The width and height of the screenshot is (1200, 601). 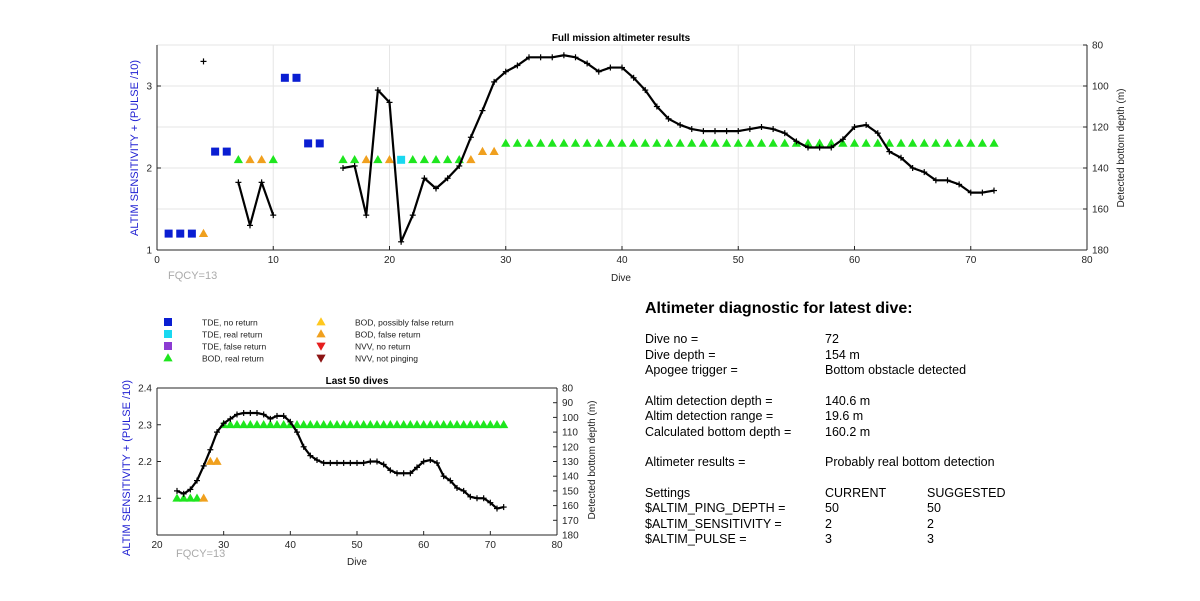 What do you see at coordinates (713, 523) in the screenshot?
I see `setting-name: $ALTIM_SENSITIVITY =` at bounding box center [713, 523].